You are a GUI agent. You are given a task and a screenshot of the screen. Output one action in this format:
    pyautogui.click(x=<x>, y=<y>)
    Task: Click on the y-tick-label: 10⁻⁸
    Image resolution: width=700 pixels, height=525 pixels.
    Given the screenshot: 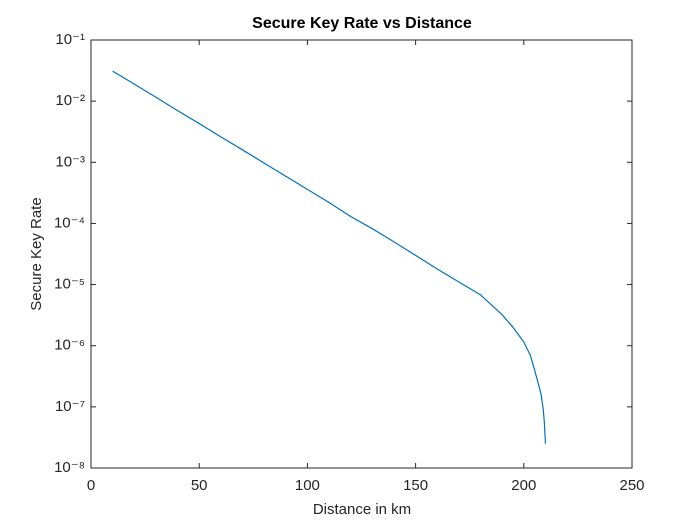 What is the action you would take?
    pyautogui.click(x=69, y=467)
    